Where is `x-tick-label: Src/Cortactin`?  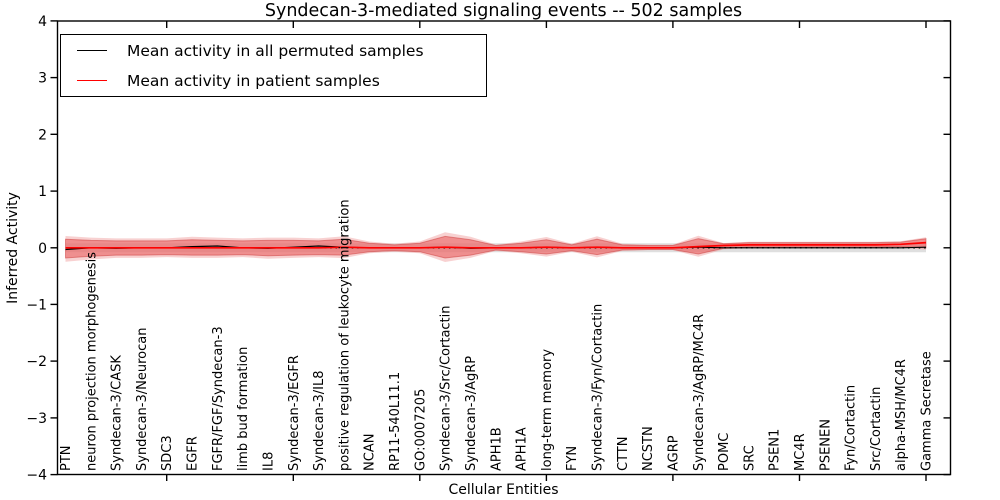 x-tick-label: Src/Cortactin is located at coordinates (876, 429).